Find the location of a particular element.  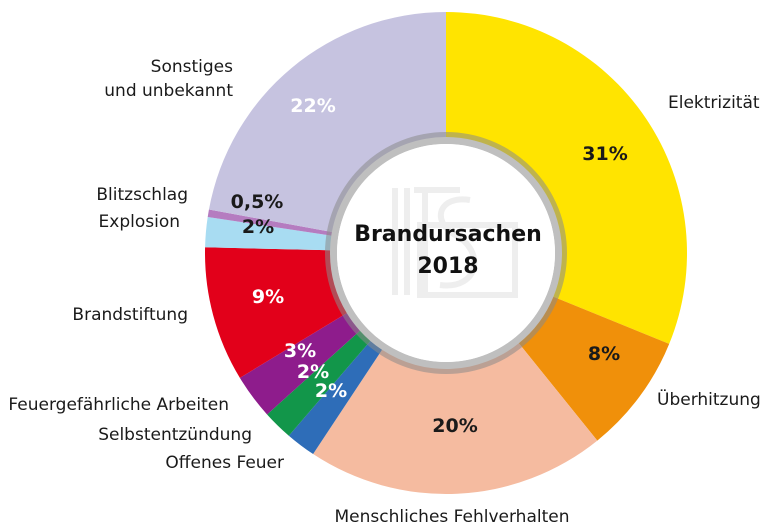

category-label: Selbstentzündung is located at coordinates (175, 435).